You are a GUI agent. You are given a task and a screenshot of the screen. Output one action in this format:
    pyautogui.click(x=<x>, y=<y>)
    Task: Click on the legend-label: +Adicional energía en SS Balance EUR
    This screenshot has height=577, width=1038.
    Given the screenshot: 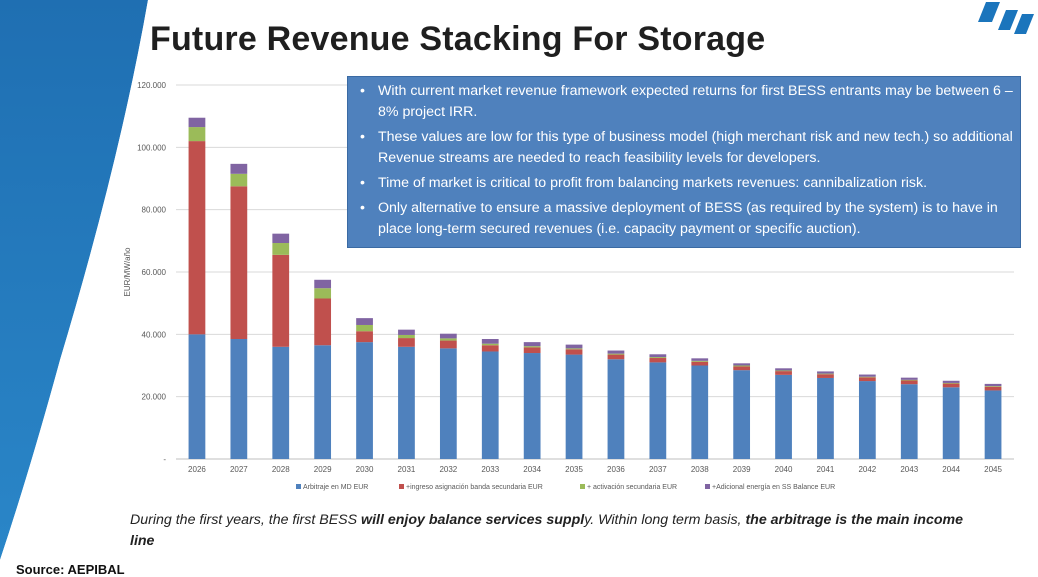 What is the action you would take?
    pyautogui.click(x=773, y=487)
    